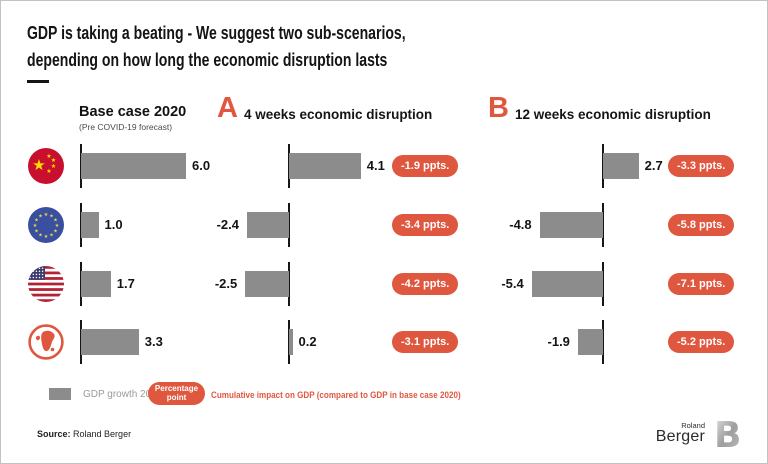  Describe the element at coordinates (46, 342) in the screenshot. I see `world-flag-icon` at that location.